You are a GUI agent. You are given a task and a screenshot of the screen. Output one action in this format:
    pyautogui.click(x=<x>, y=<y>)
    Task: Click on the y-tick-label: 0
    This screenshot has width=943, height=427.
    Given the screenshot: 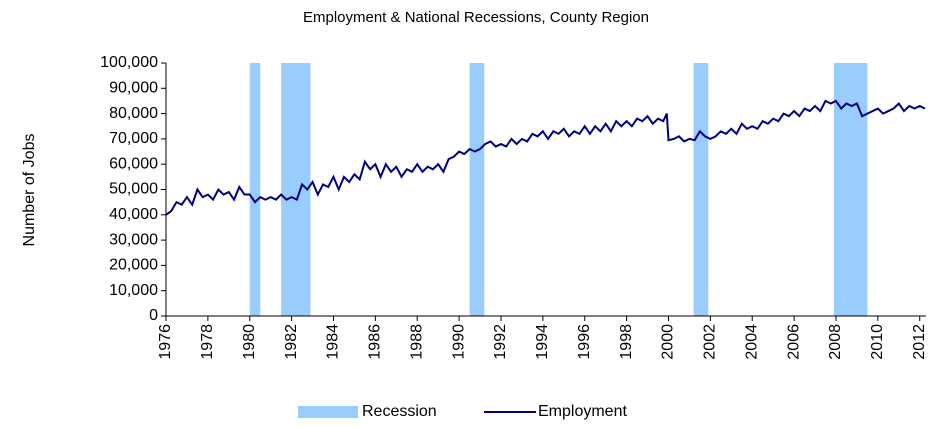 What is the action you would take?
    pyautogui.click(x=153, y=315)
    